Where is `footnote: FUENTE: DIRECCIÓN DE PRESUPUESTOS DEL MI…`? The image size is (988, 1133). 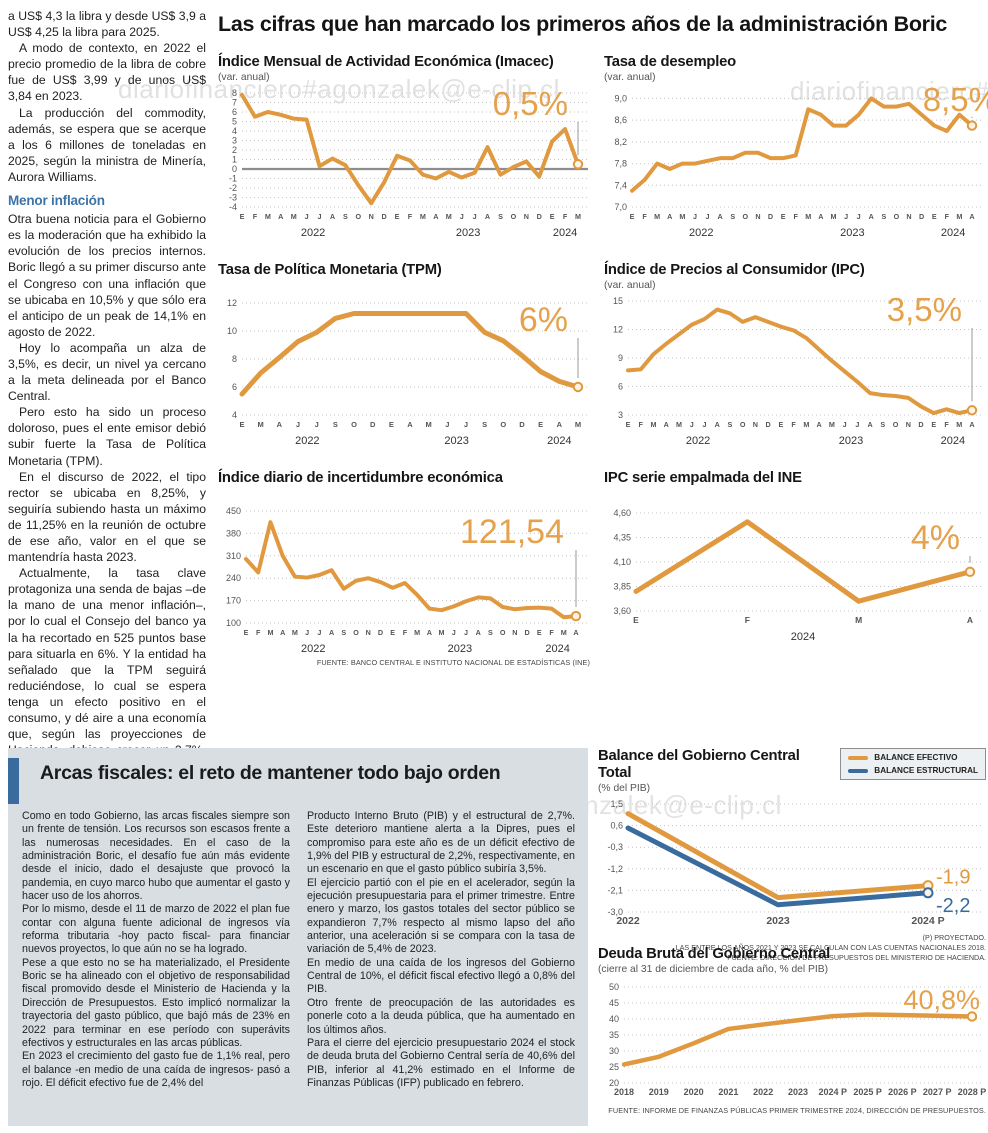
footnote: FUENTE: DIRECCIÓN DE PRESUPUESTOS DEL MI… is located at coordinates (856, 957).